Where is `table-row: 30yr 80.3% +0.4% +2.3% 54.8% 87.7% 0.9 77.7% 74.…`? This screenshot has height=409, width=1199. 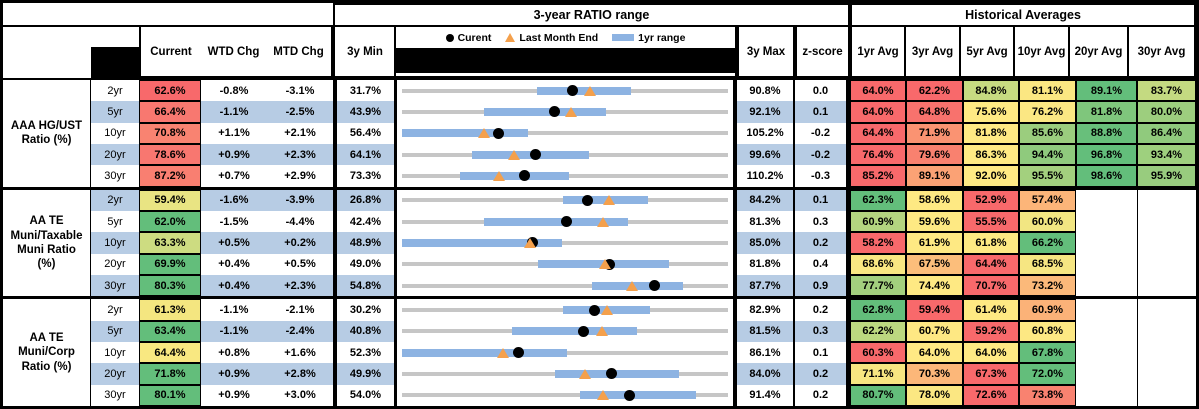 table-row: 30yr 80.3% +0.4% +2.3% 54.8% 87.7% 0.9 77.7% 74.… is located at coordinates (643, 285).